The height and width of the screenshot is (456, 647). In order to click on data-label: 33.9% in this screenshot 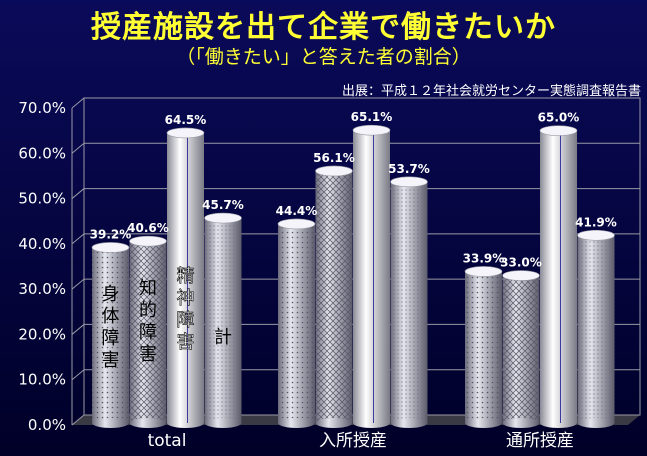, I will do `click(484, 258)`.